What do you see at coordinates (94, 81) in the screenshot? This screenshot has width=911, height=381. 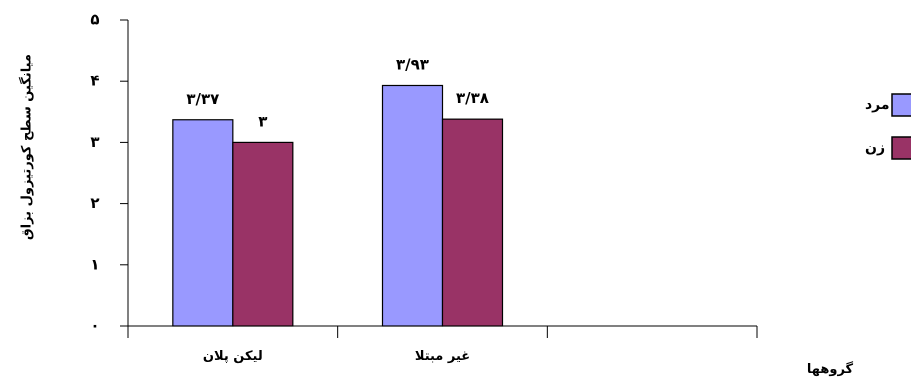 I see `y-tick-label: ۴` at bounding box center [94, 81].